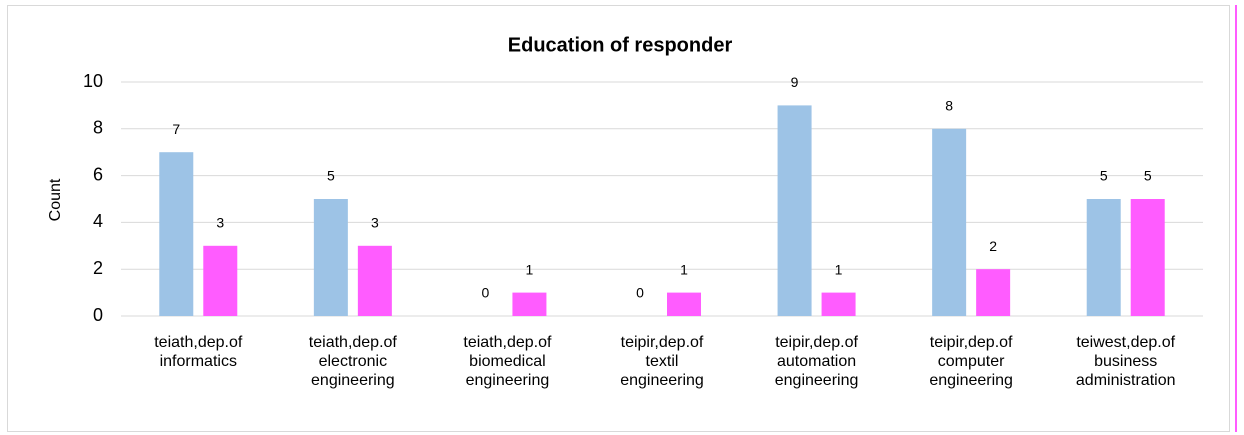 The width and height of the screenshot is (1244, 435). Describe the element at coordinates (55, 199) in the screenshot. I see `y-axis-label: Count` at that location.